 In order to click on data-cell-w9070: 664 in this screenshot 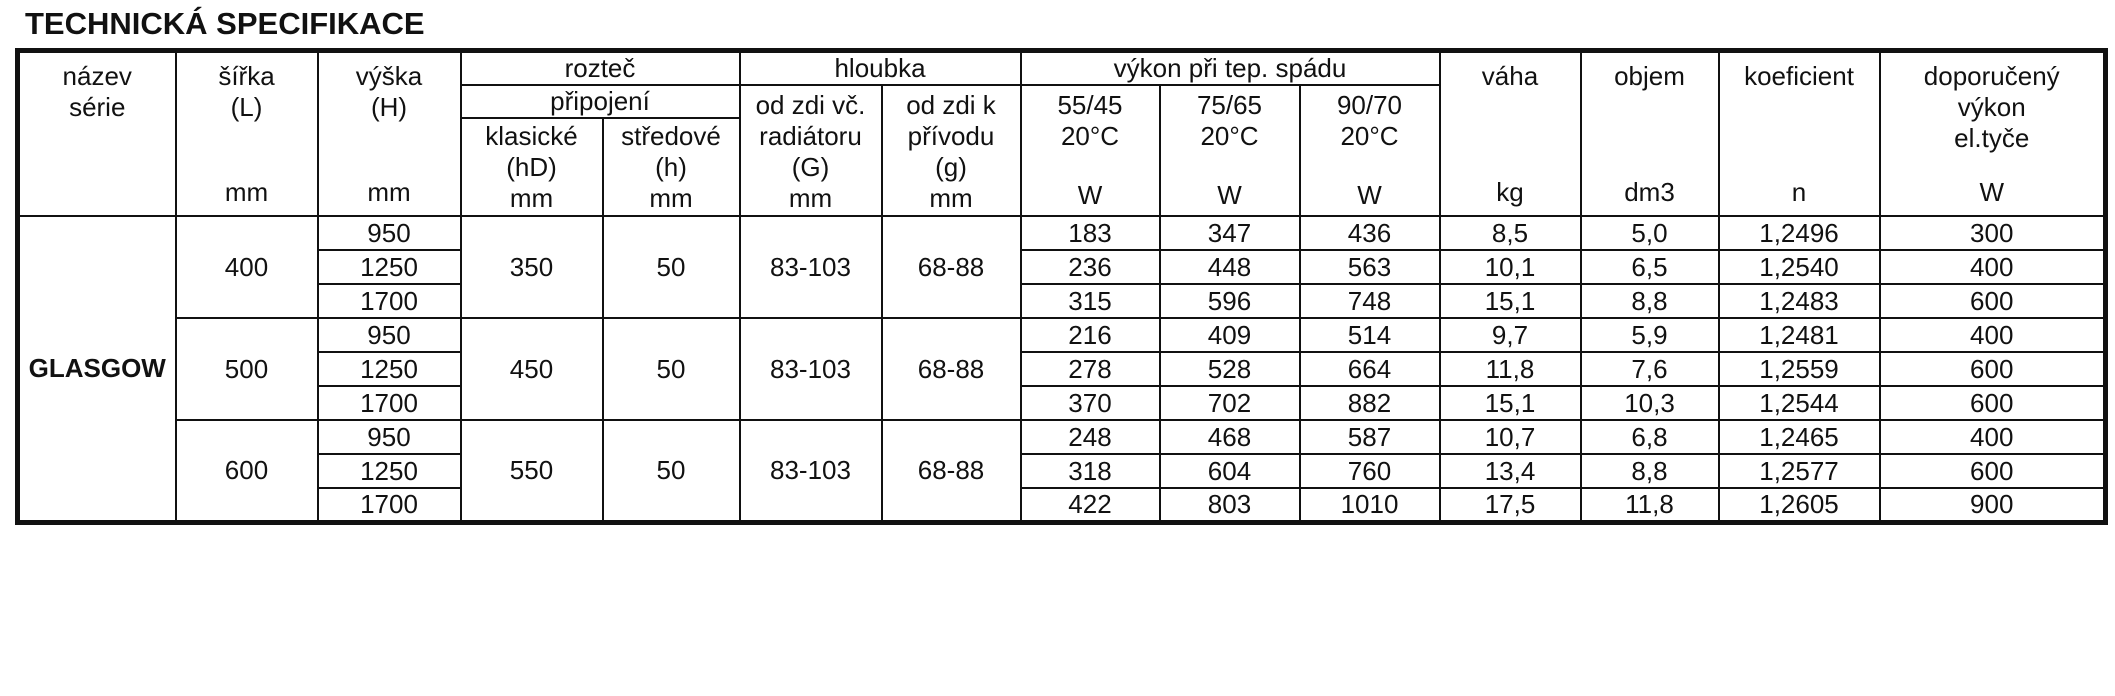, I will do `click(1369, 369)`.